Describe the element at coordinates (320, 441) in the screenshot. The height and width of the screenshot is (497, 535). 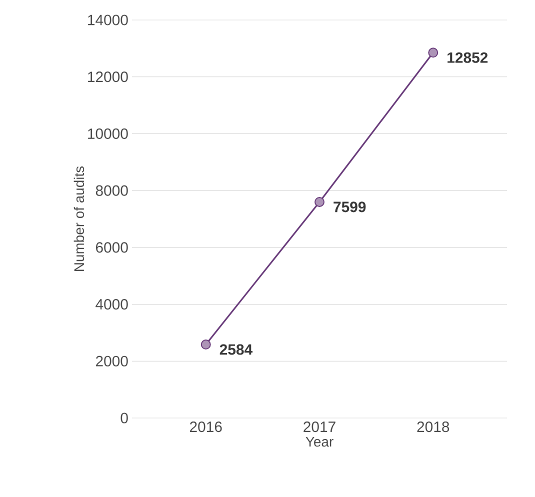
I see `x-axis-title: Year` at that location.